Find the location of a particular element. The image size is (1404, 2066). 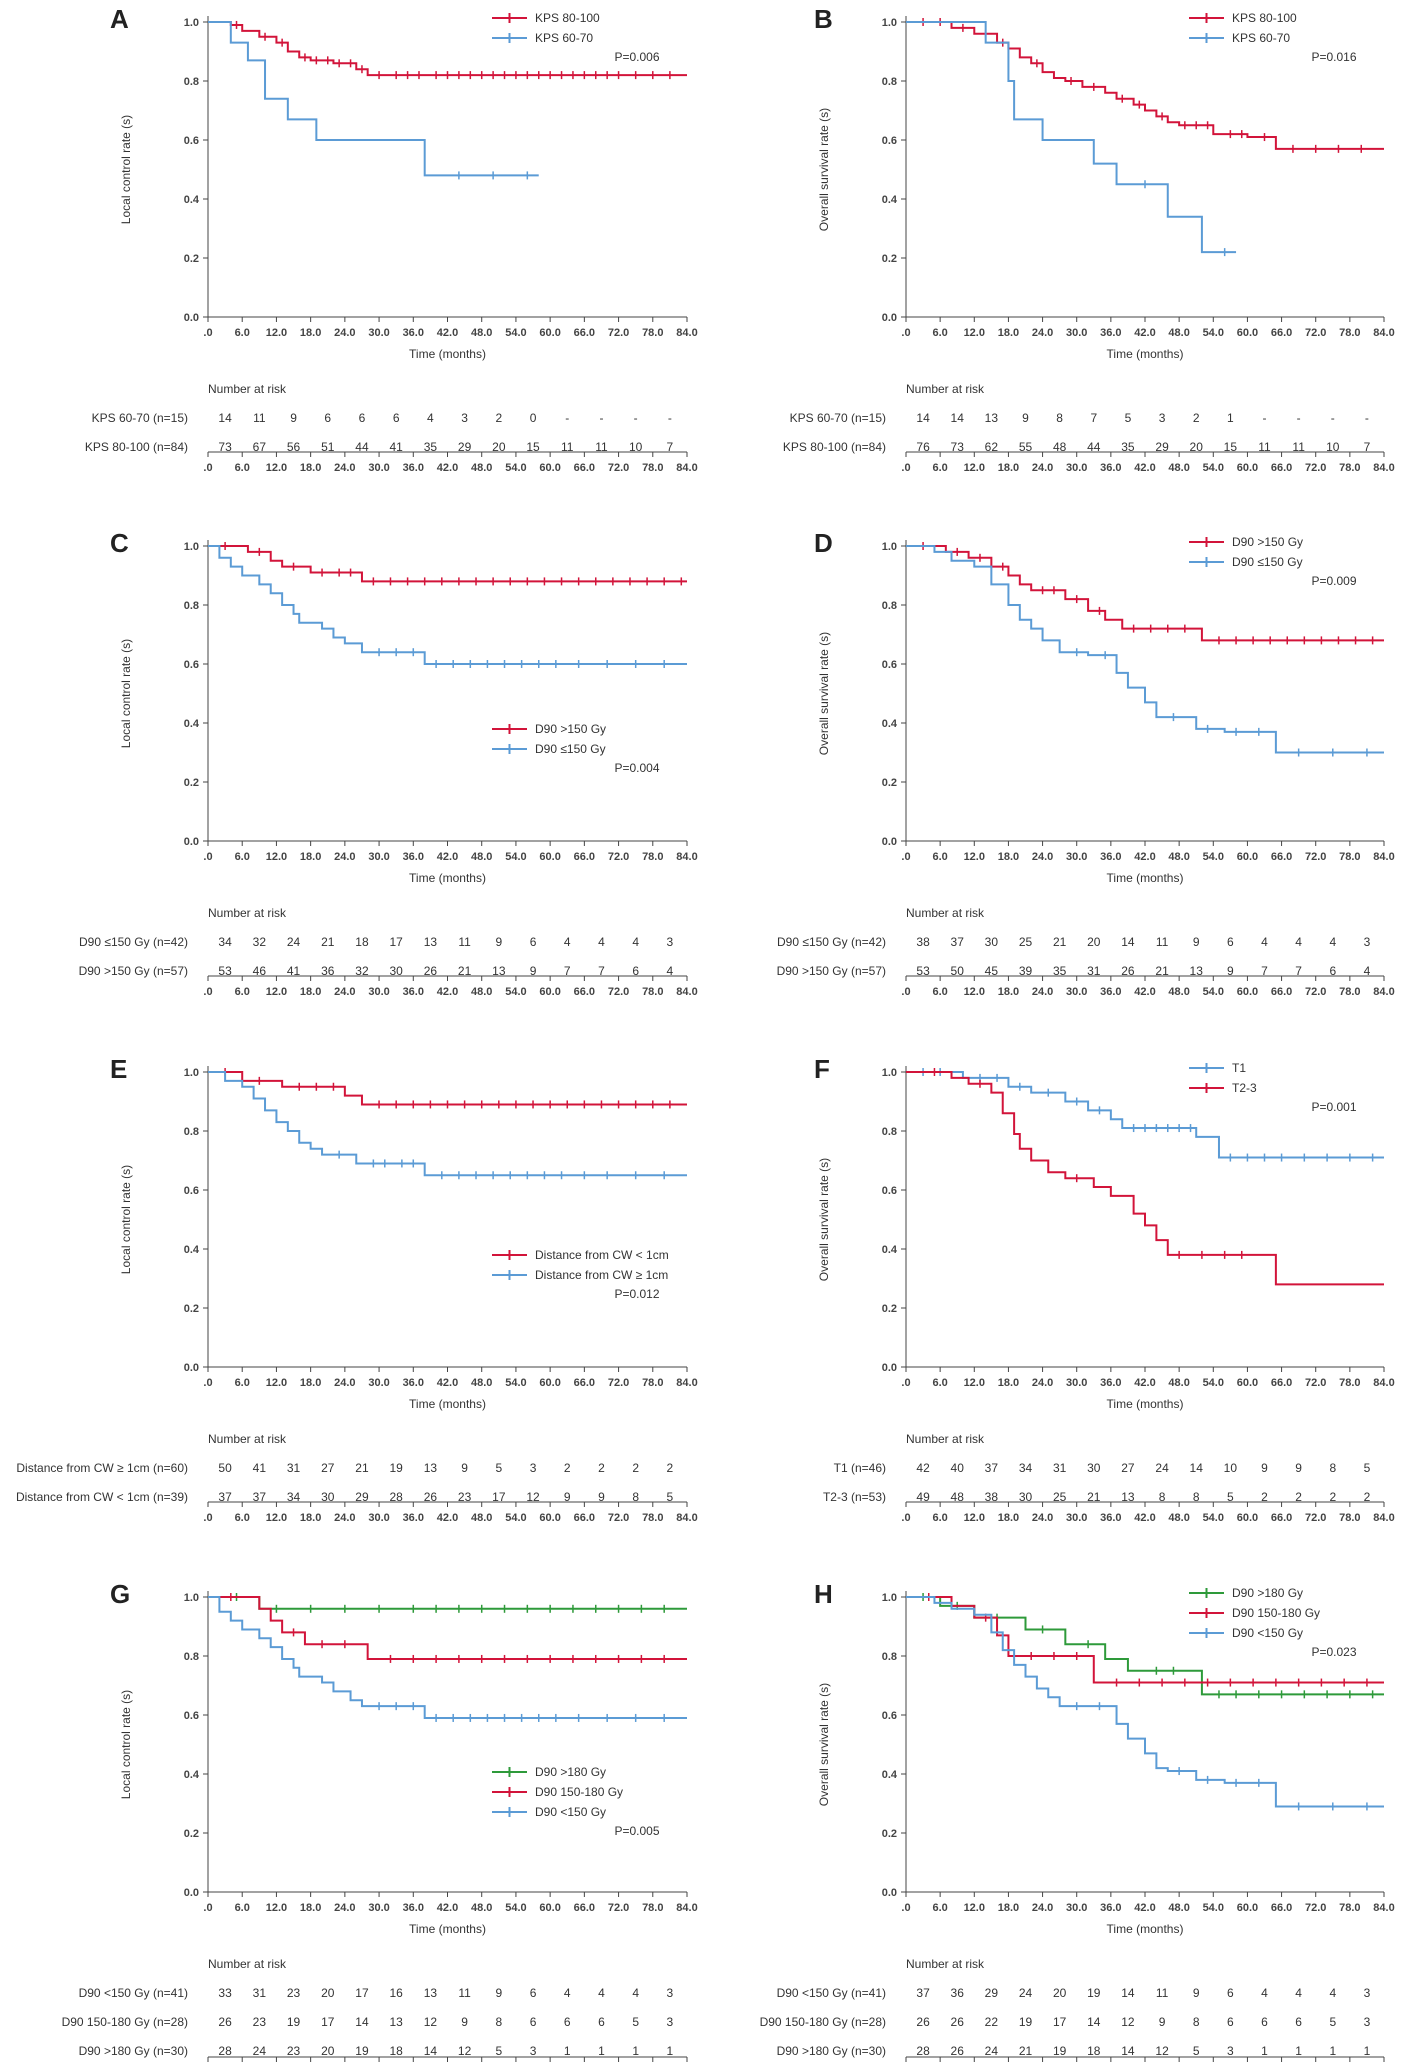

survival-curve is located at coordinates (1145, 593).